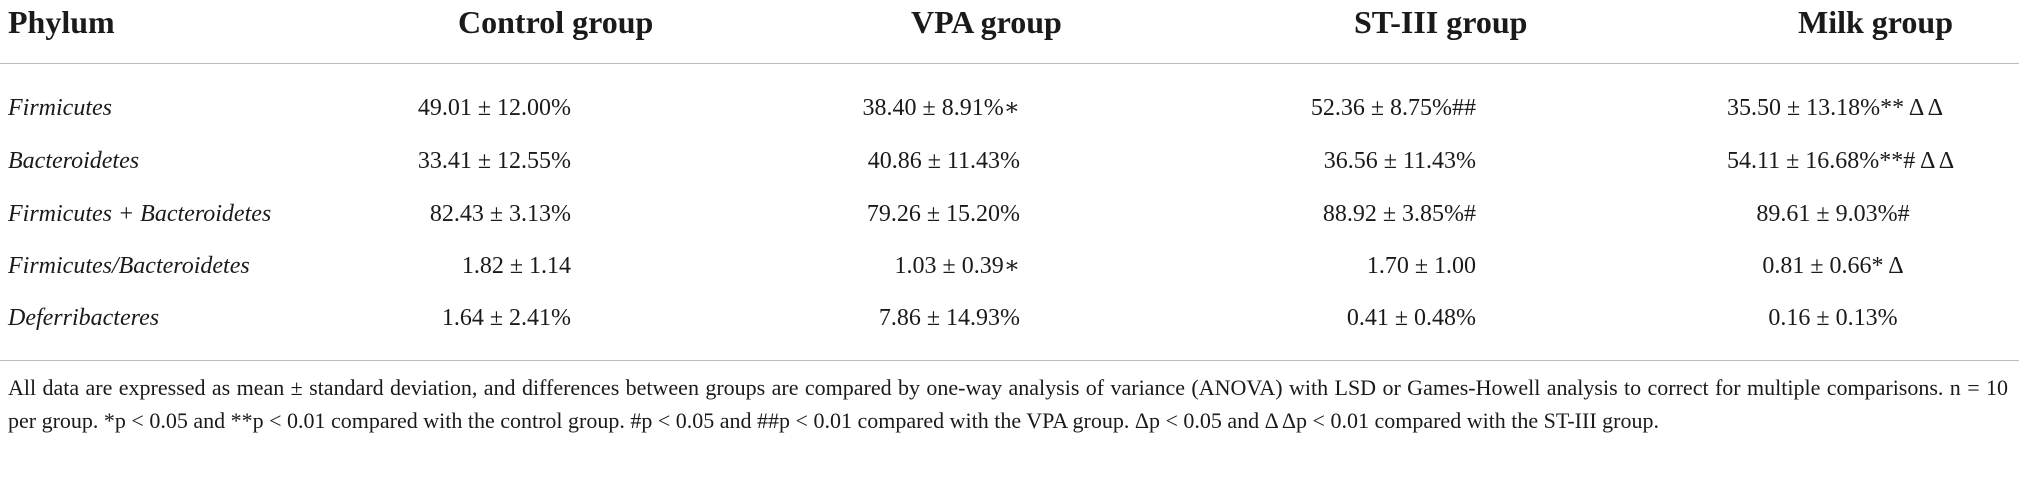 The width and height of the screenshot is (2019, 483). I want to click on cell-milk: 0.16 ± 0.13%, so click(1833, 318).